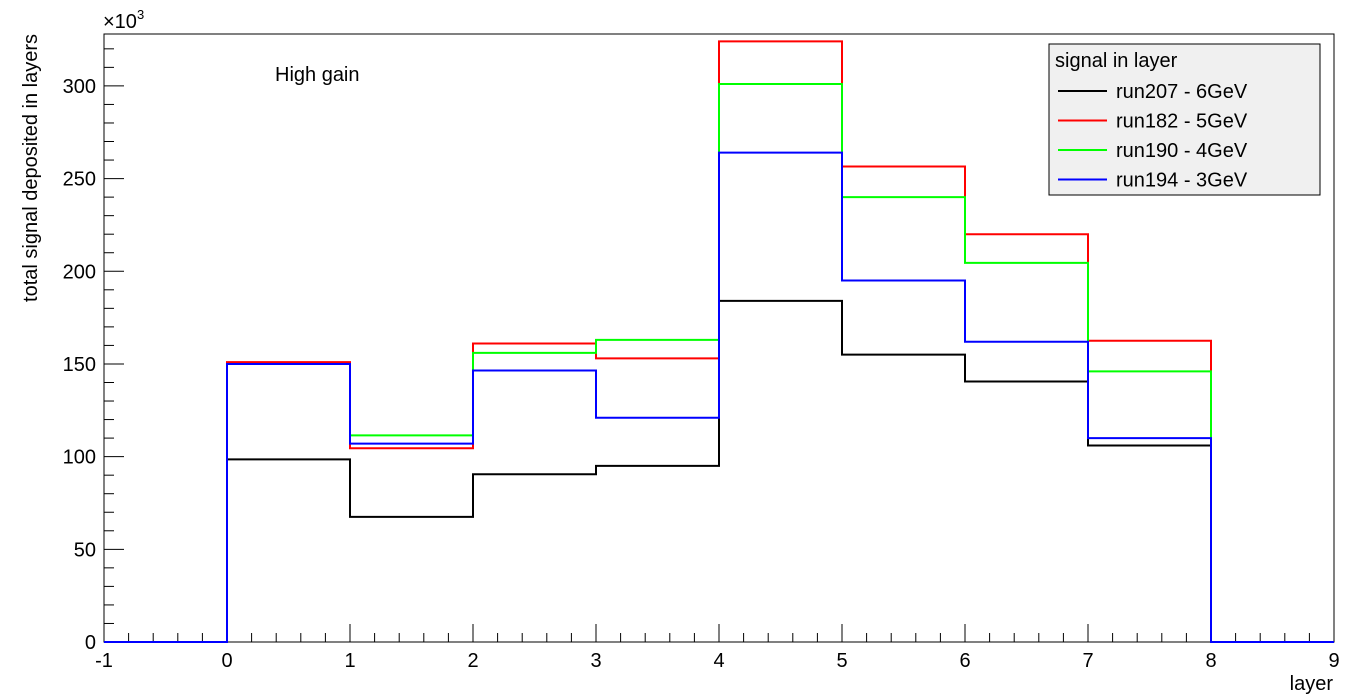 The image size is (1346, 697). What do you see at coordinates (31, 168) in the screenshot?
I see `y-axis-label: total signal deposited in layers` at bounding box center [31, 168].